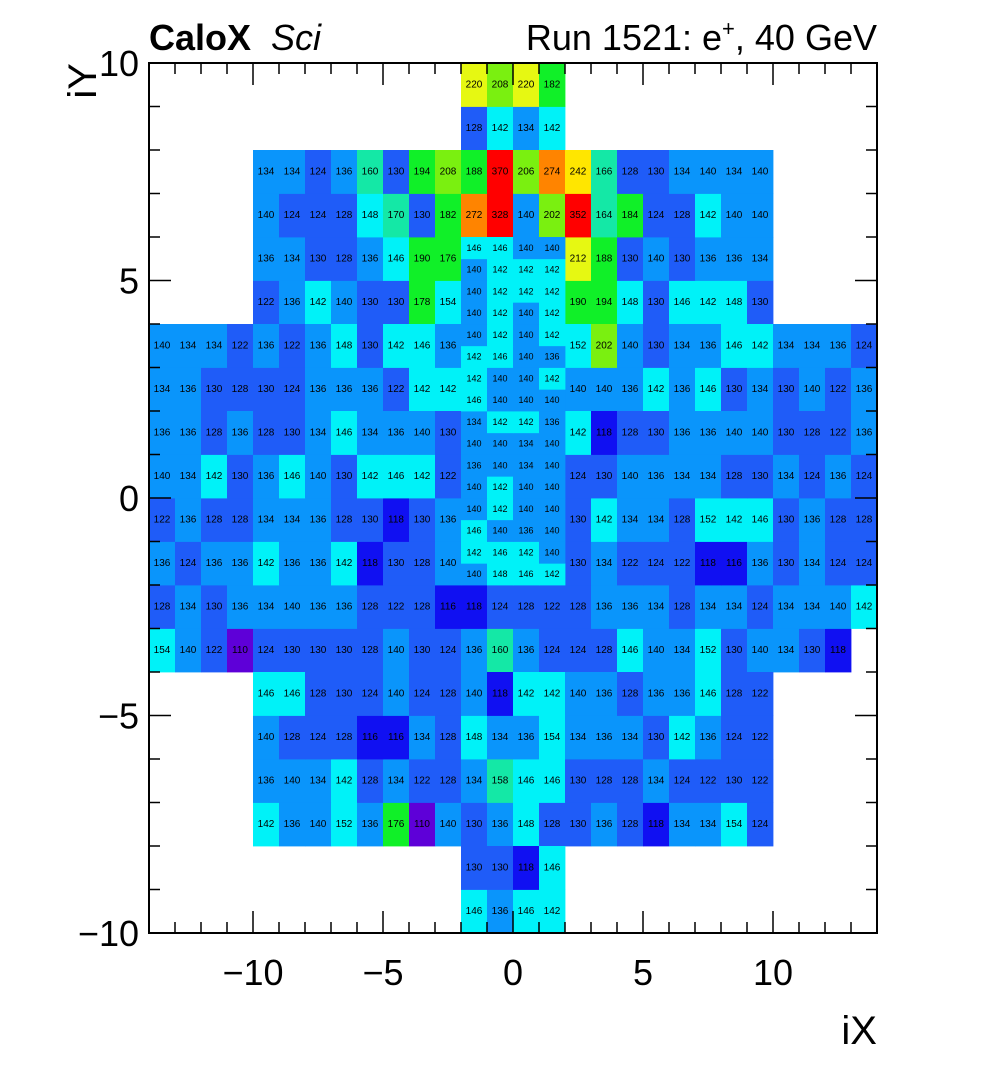 This screenshot has height=1072, width=996. What do you see at coordinates (448, 171) in the screenshot?
I see `cell-value-label: 208` at bounding box center [448, 171].